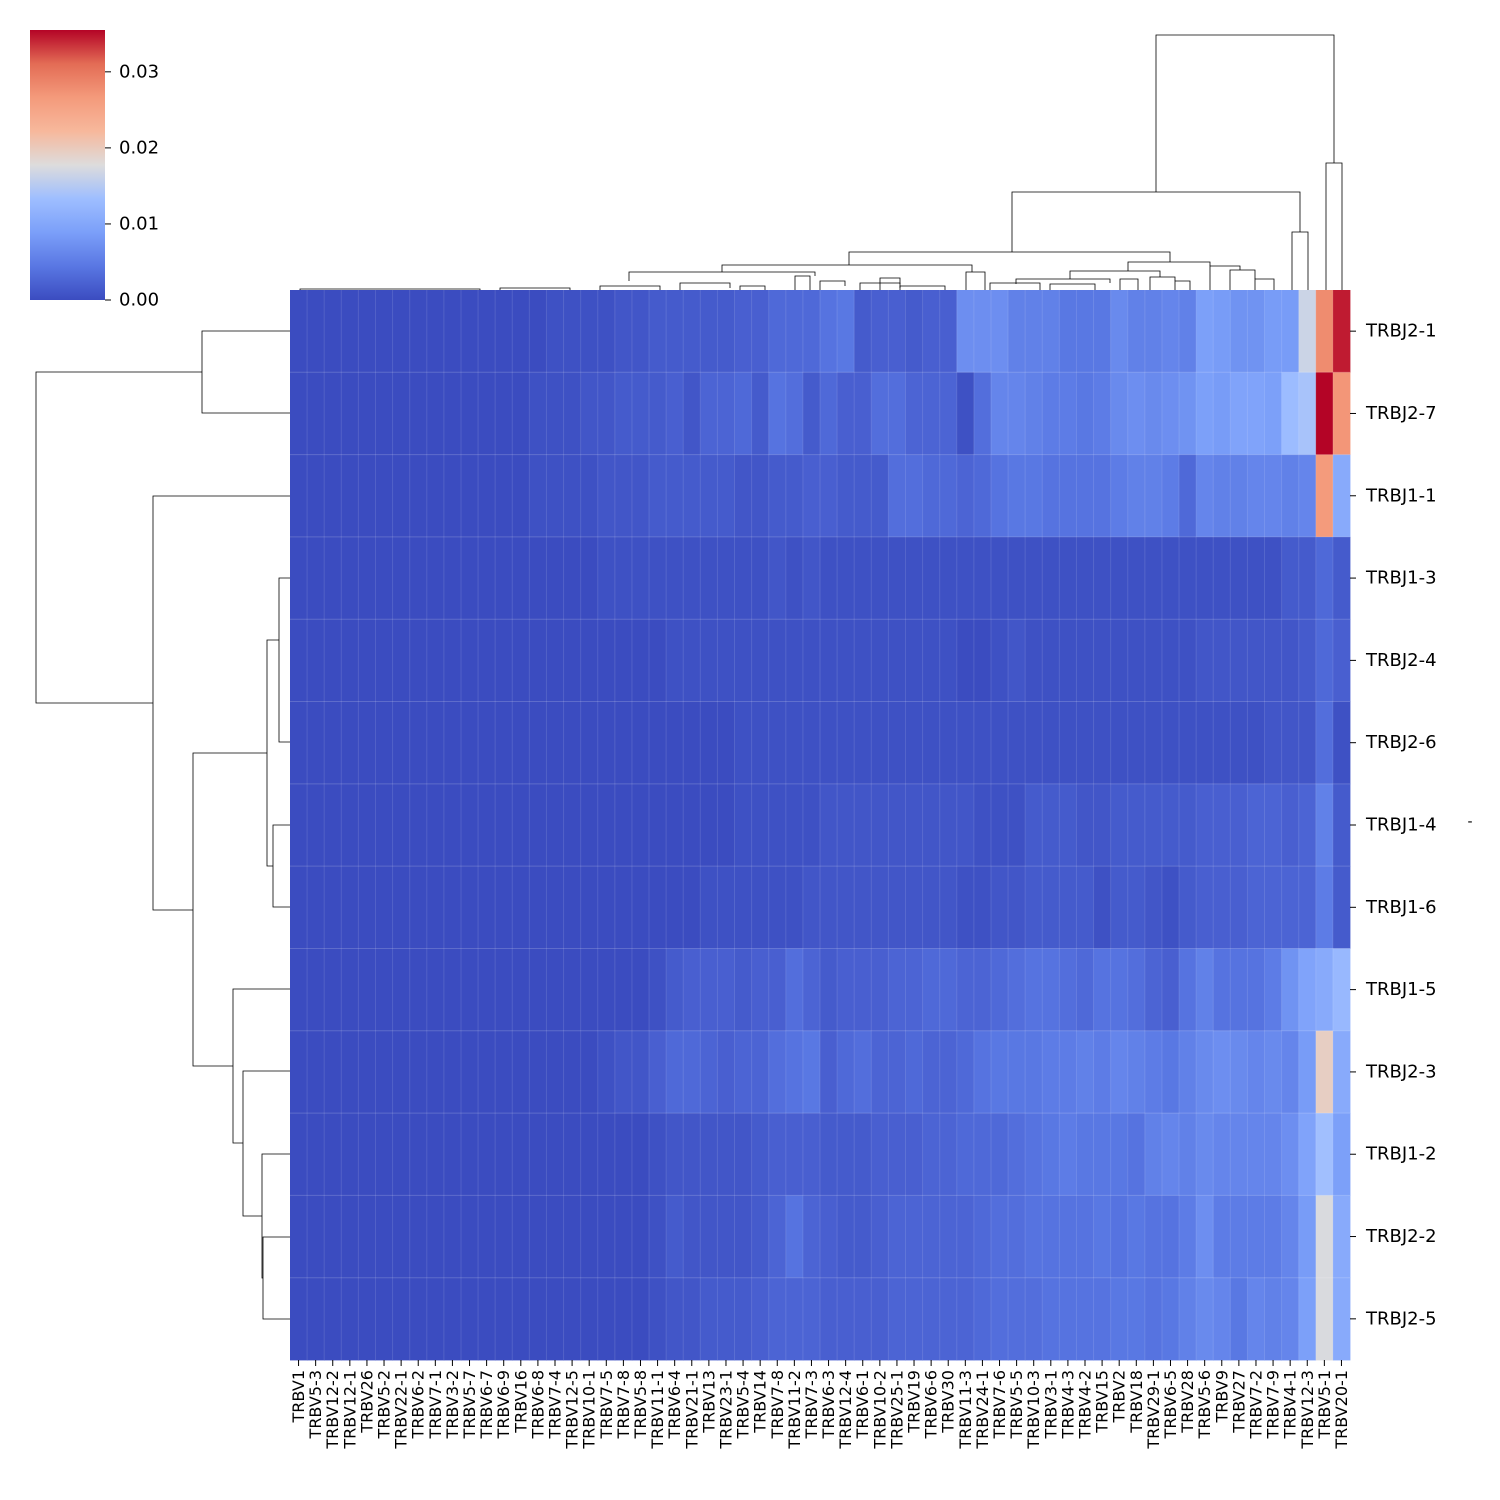  I want to click on column-tick-label: TRBV6-4, so click(674, 1404).